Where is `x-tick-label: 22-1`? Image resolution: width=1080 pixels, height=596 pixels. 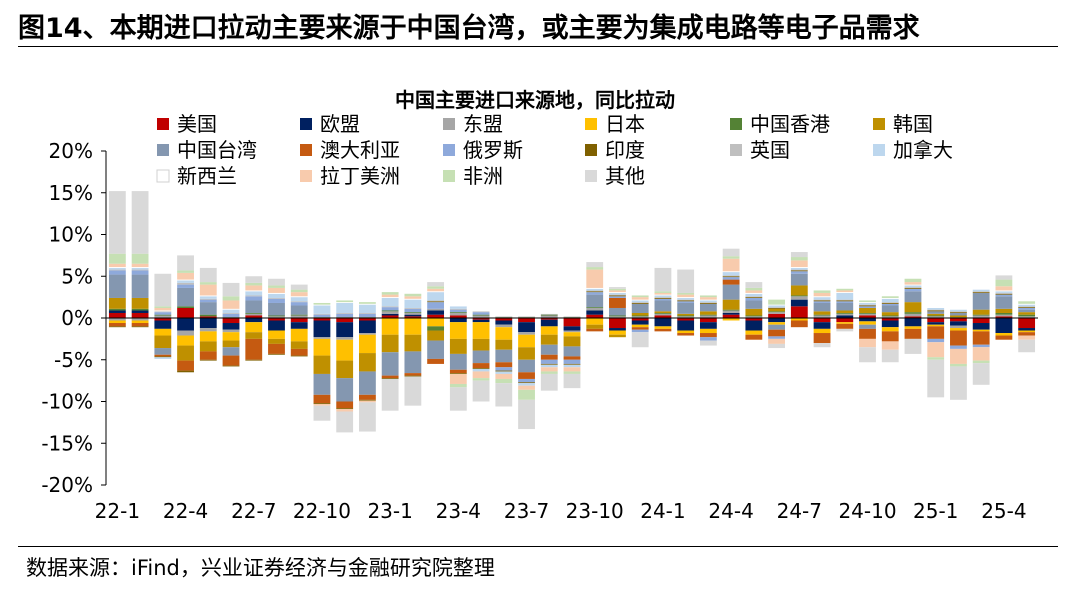
x-tick-label: 22-1 is located at coordinates (117, 511).